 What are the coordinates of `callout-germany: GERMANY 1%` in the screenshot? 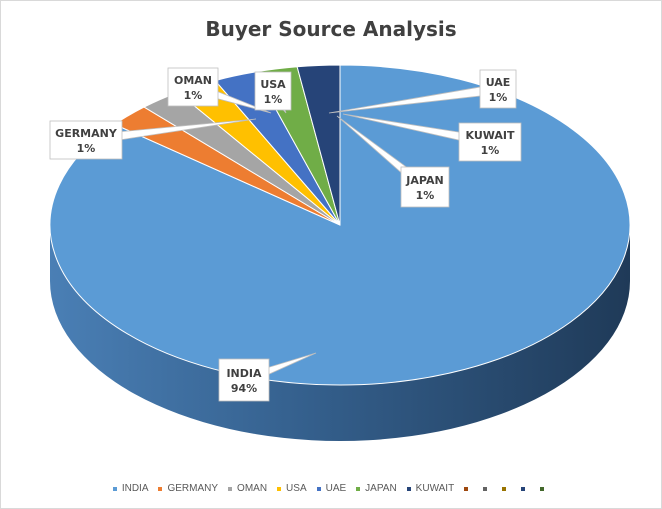 It's located at (153, 139).